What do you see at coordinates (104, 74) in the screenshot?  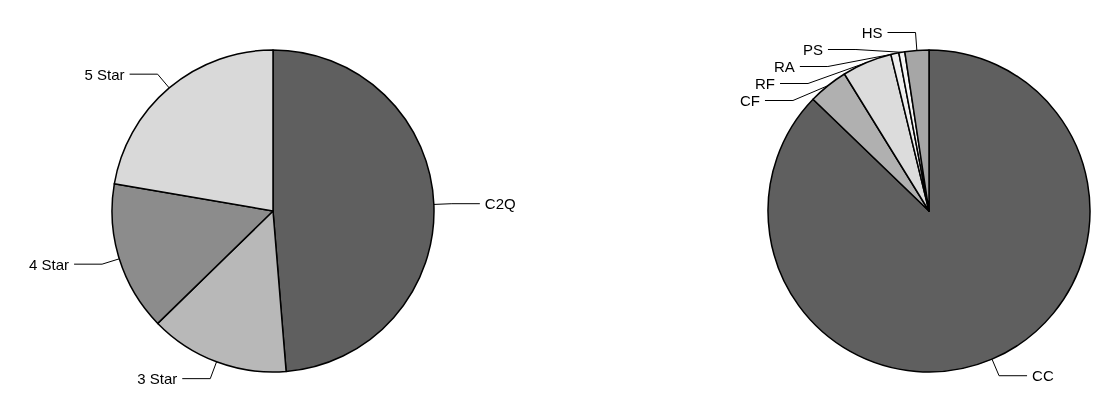 I see `slice-label: 5 Star` at bounding box center [104, 74].